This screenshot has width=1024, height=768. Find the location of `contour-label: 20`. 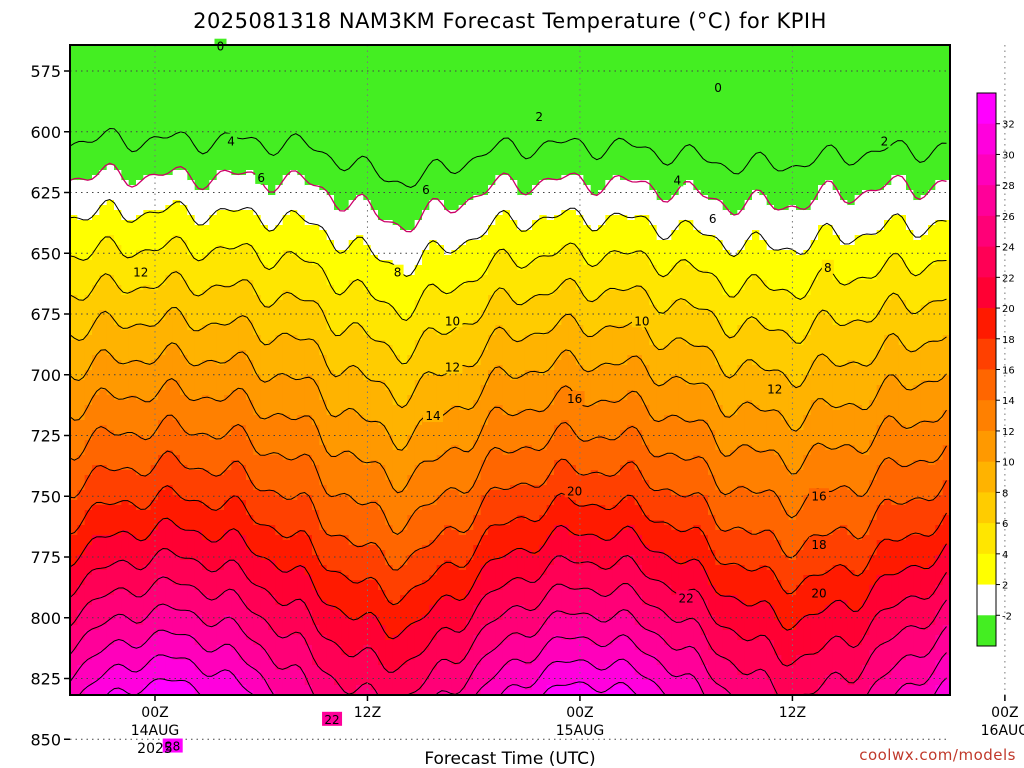

contour-label: 20 is located at coordinates (574, 491).